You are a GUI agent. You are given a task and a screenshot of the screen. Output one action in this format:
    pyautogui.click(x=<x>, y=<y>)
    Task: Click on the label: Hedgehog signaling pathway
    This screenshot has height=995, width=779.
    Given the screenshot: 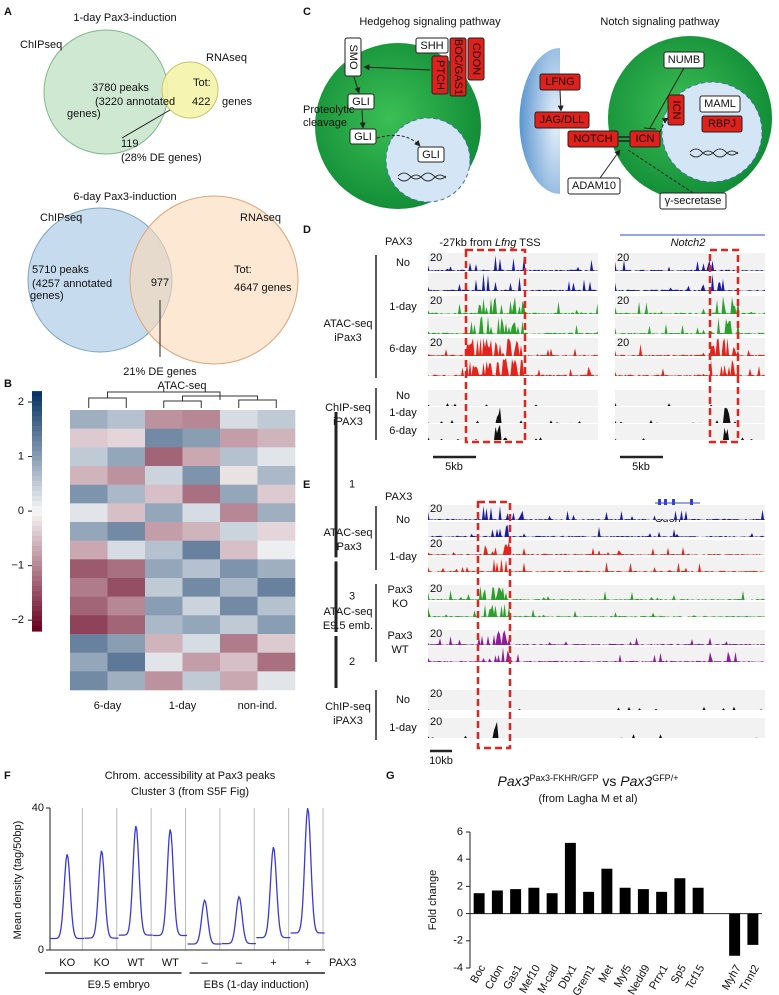 What is the action you would take?
    pyautogui.click(x=430, y=22)
    